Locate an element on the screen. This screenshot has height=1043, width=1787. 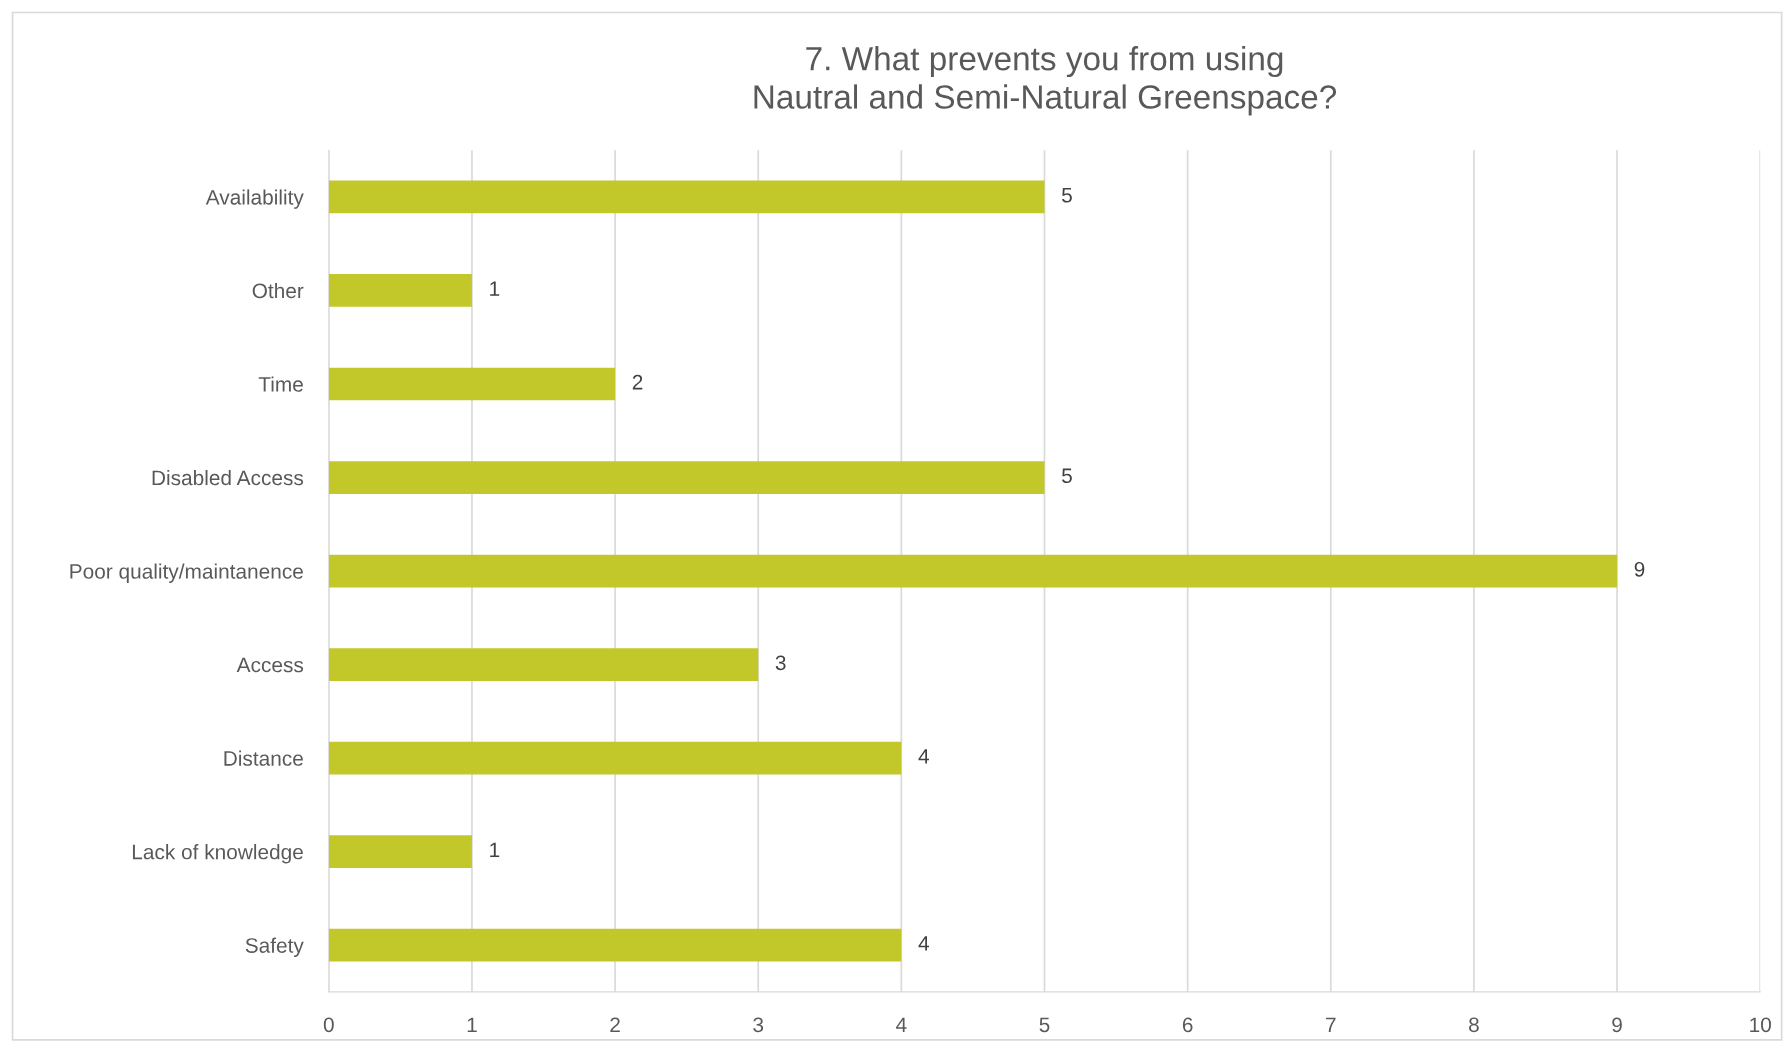
x-tick-label: 1 is located at coordinates (472, 1024).